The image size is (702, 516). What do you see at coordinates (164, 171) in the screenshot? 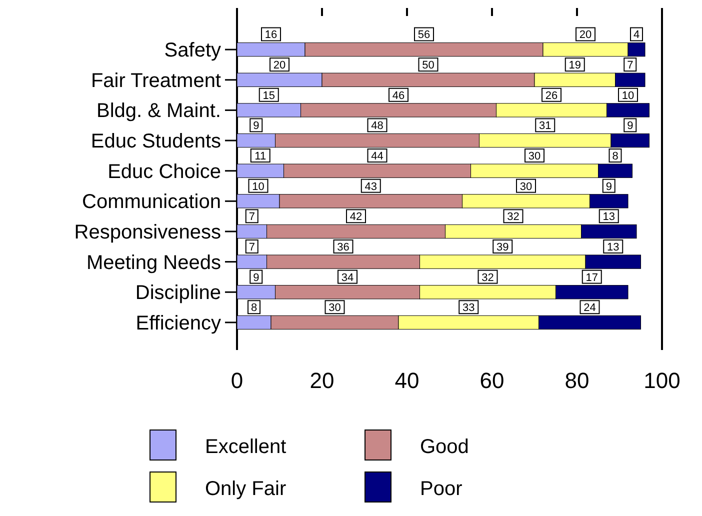
I see `y-tick-label: Educ Choice` at bounding box center [164, 171].